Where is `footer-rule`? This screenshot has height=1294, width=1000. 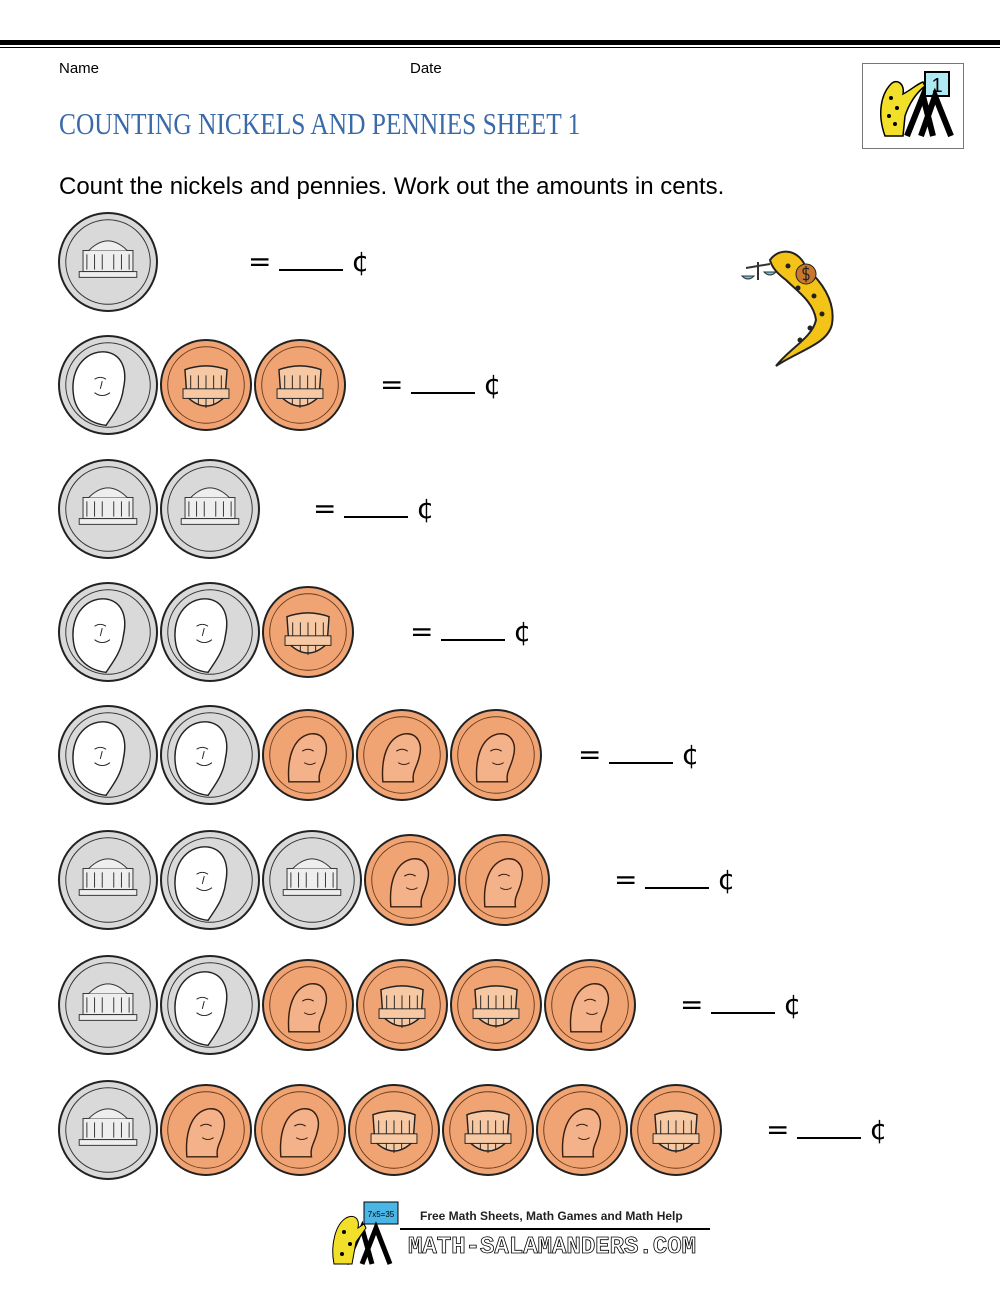
footer-rule is located at coordinates (555, 1229).